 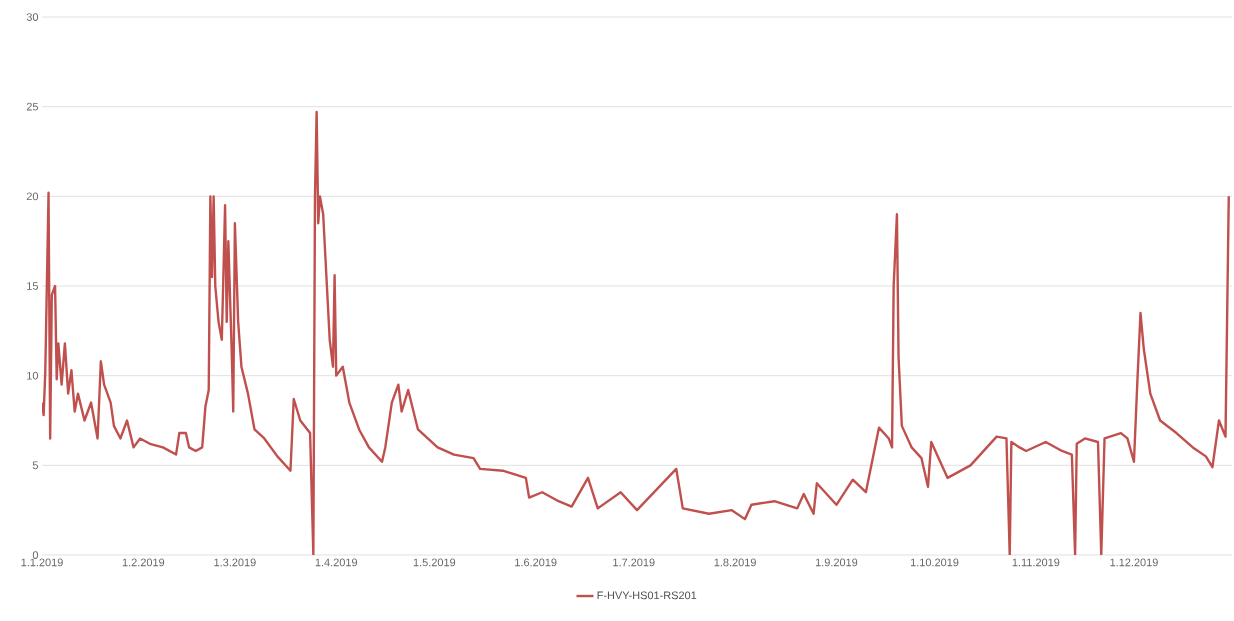 I want to click on x-tick-label: 1.6.2019, so click(x=536, y=562).